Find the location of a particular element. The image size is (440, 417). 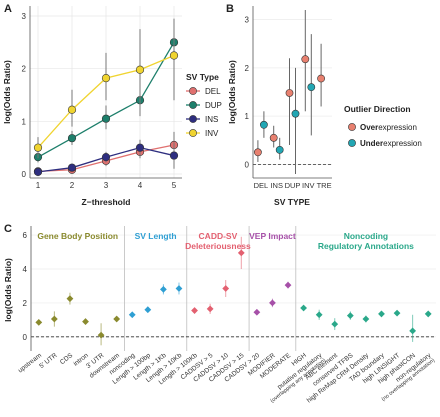

panel-c-group-title: SV Length is located at coordinates (156, 236).